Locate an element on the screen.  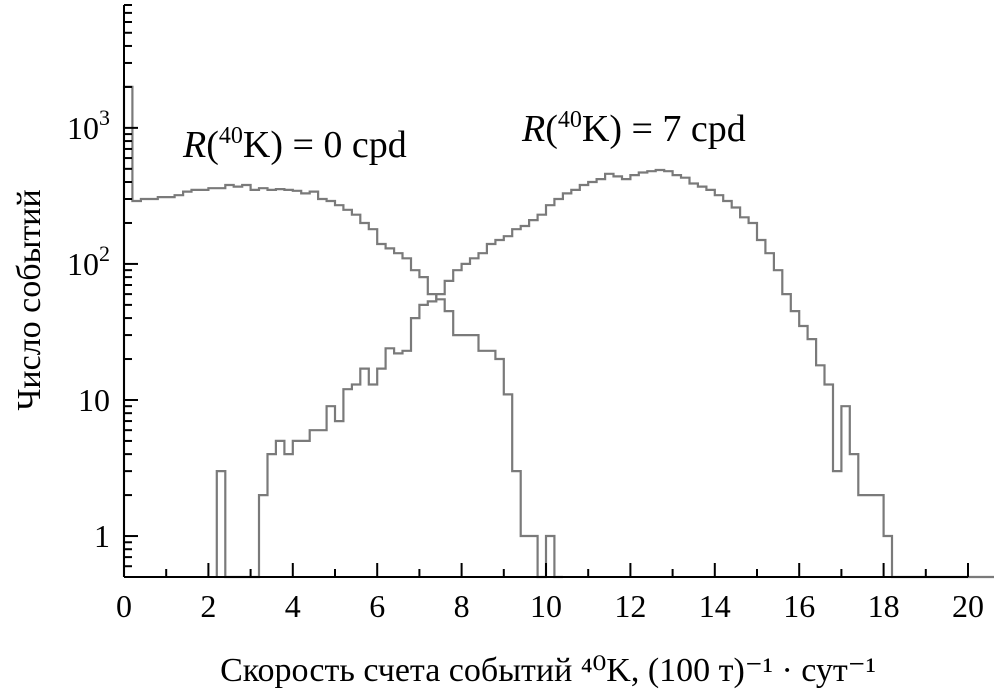
series-label-0cpd: R(40K) = 0 cpd is located at coordinates (294, 144).